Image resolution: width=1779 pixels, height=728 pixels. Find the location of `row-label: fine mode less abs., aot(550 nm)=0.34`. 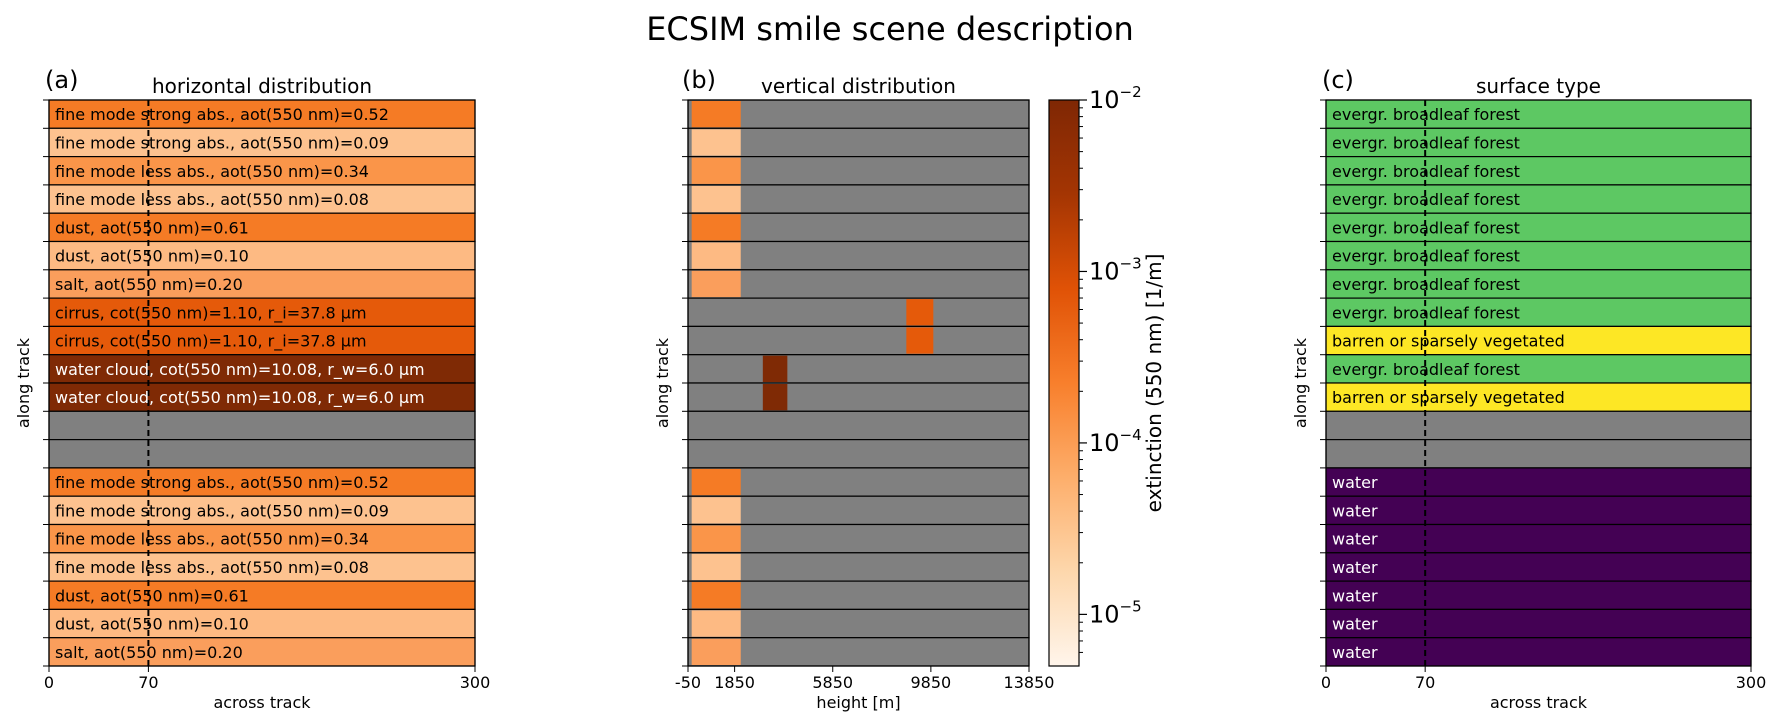

row-label: fine mode less abs., aot(550 nm)=0.34 is located at coordinates (212, 171).